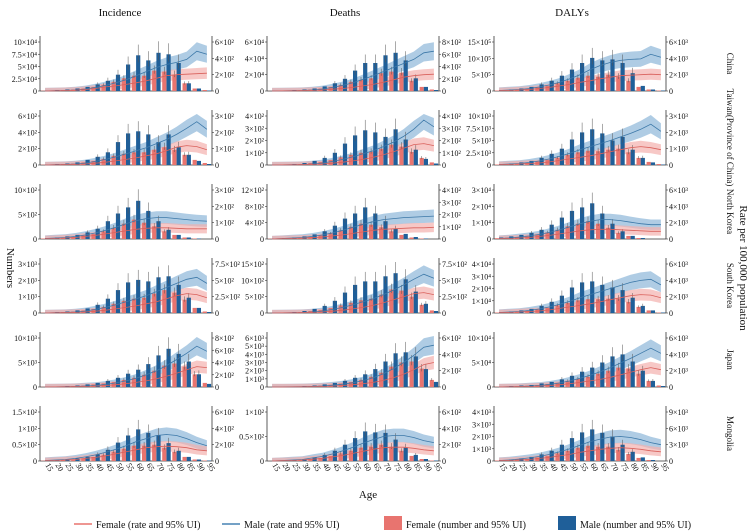  Describe the element at coordinates (225, 132) in the screenshot. I see `right-tick-label: 2×10²` at that location.